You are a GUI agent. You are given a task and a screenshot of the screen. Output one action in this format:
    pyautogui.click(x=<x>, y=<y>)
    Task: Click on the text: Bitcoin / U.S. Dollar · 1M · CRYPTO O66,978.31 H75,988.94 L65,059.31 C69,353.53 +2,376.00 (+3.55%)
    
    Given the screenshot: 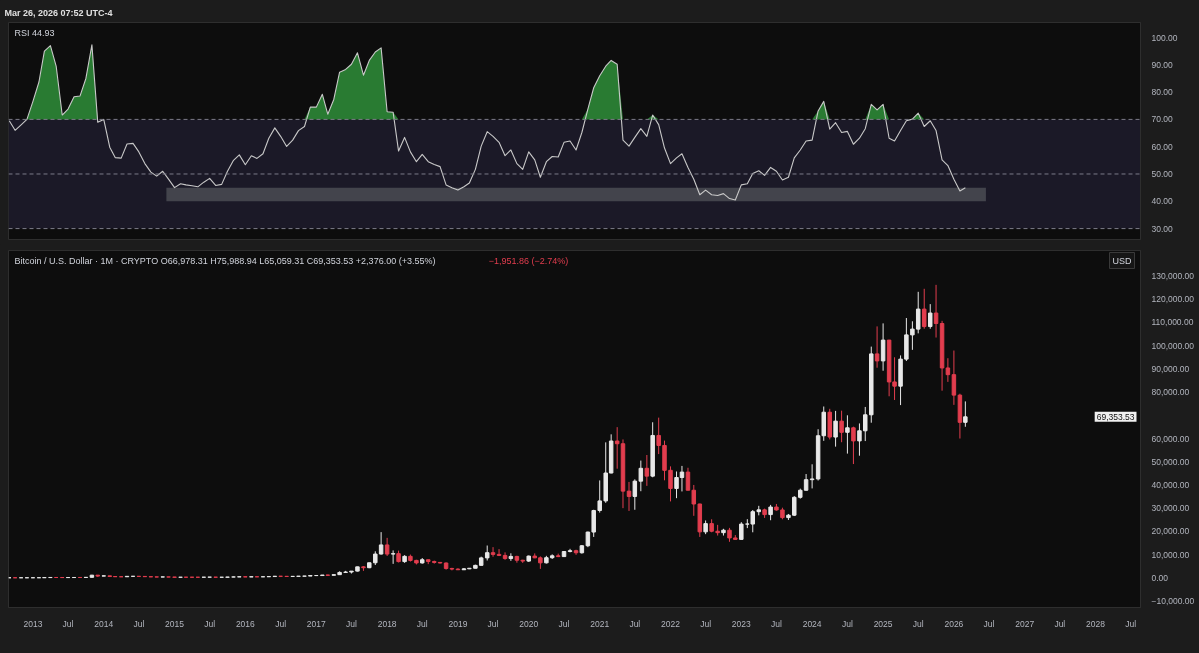 What is the action you would take?
    pyautogui.click(x=225, y=260)
    